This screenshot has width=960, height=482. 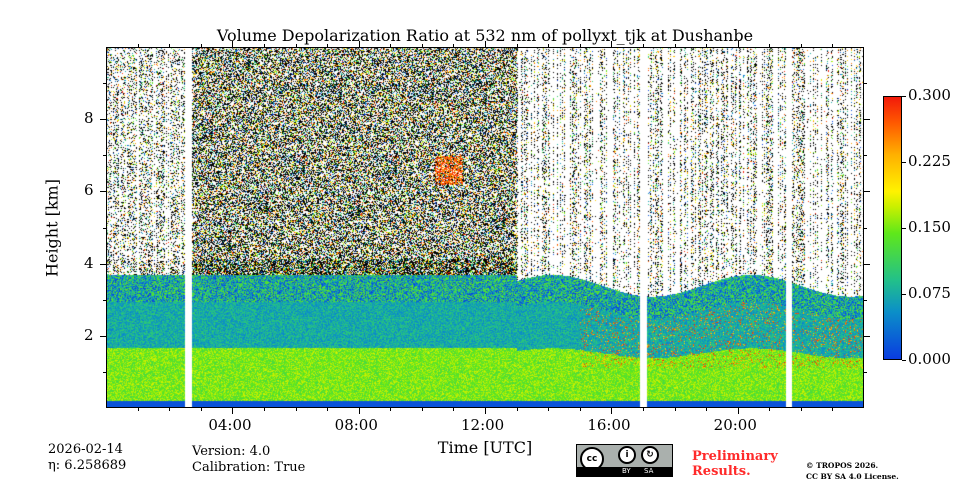 I want to click on colorbar-tick-label: 0.075, so click(x=929, y=293).